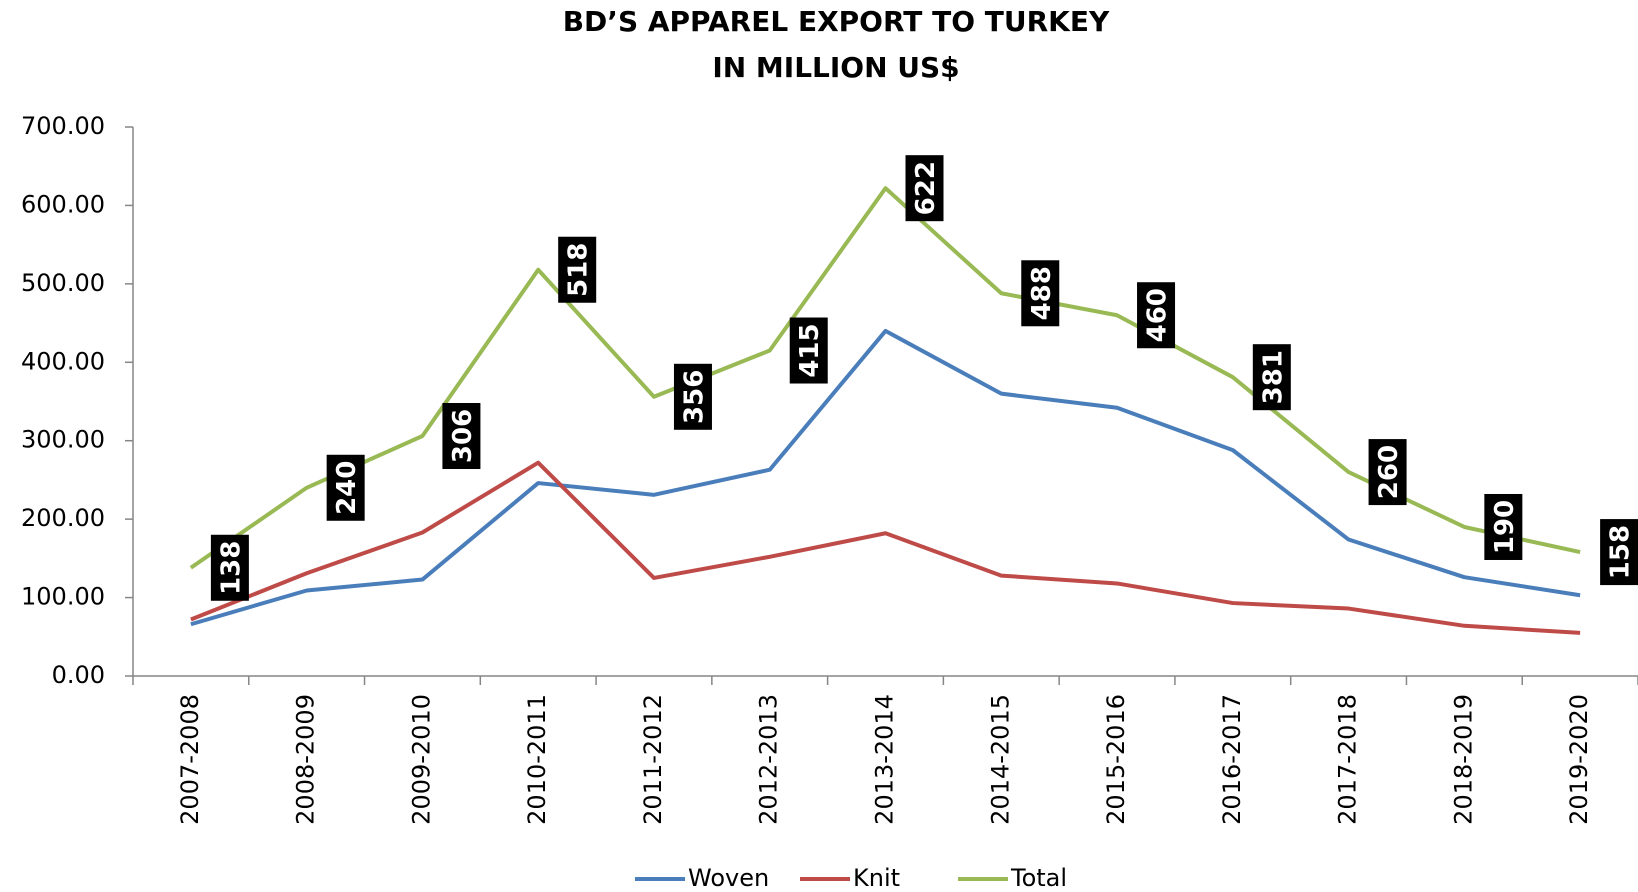 This screenshot has height=892, width=1638. I want to click on y-tick-label: 500.00, so click(63, 283).